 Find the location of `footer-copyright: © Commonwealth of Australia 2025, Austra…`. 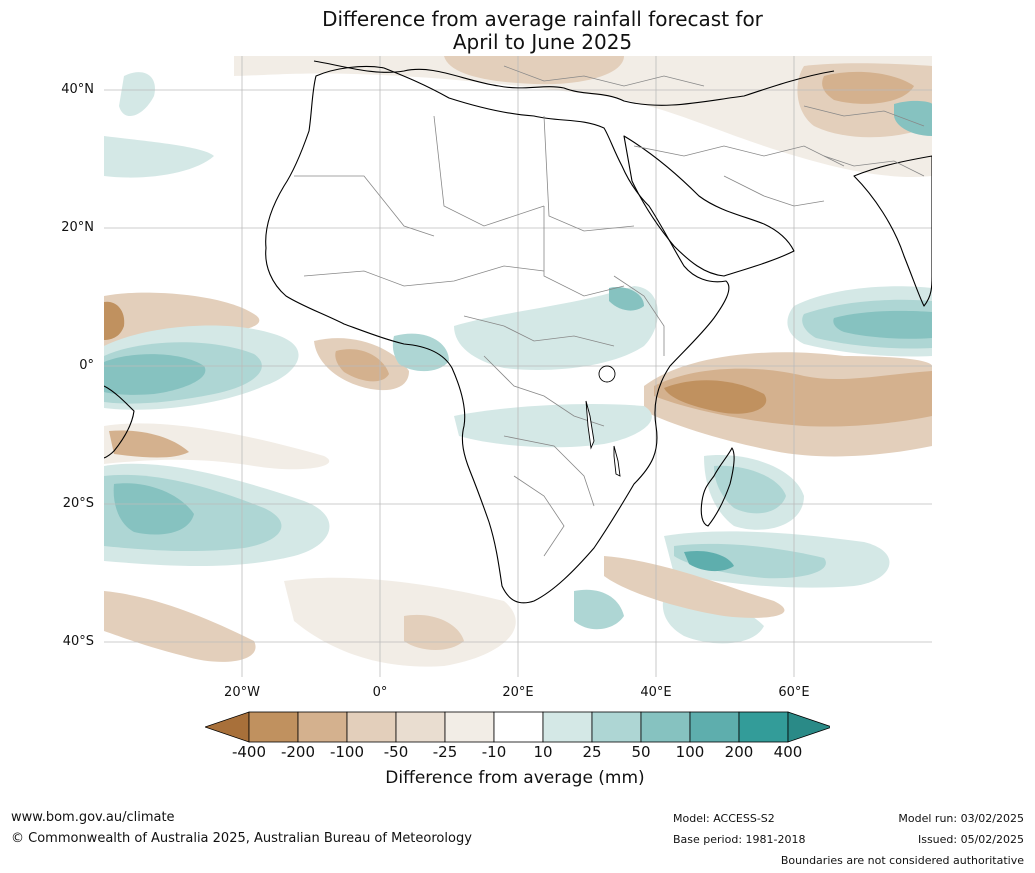

footer-copyright: © Commonwealth of Australia 2025, Austra… is located at coordinates (241, 838).